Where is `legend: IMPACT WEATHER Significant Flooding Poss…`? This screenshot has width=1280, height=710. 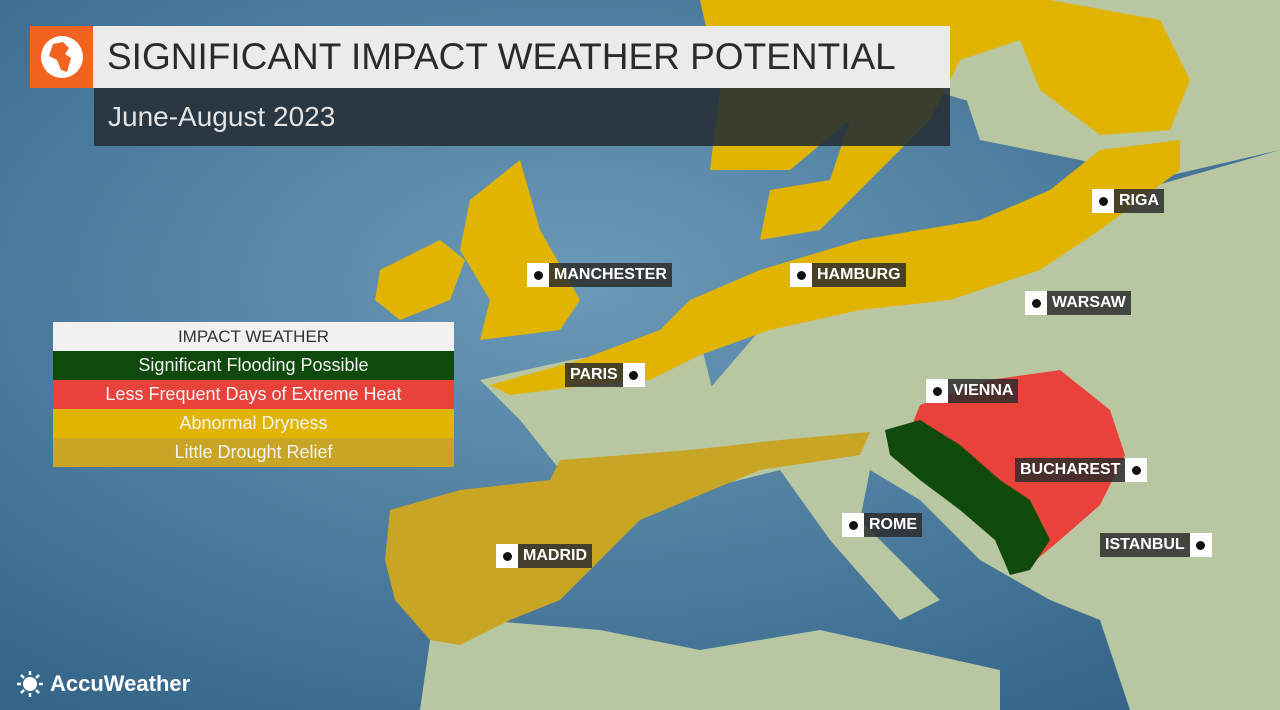 legend: IMPACT WEATHER Significant Flooding Poss… is located at coordinates (253, 394).